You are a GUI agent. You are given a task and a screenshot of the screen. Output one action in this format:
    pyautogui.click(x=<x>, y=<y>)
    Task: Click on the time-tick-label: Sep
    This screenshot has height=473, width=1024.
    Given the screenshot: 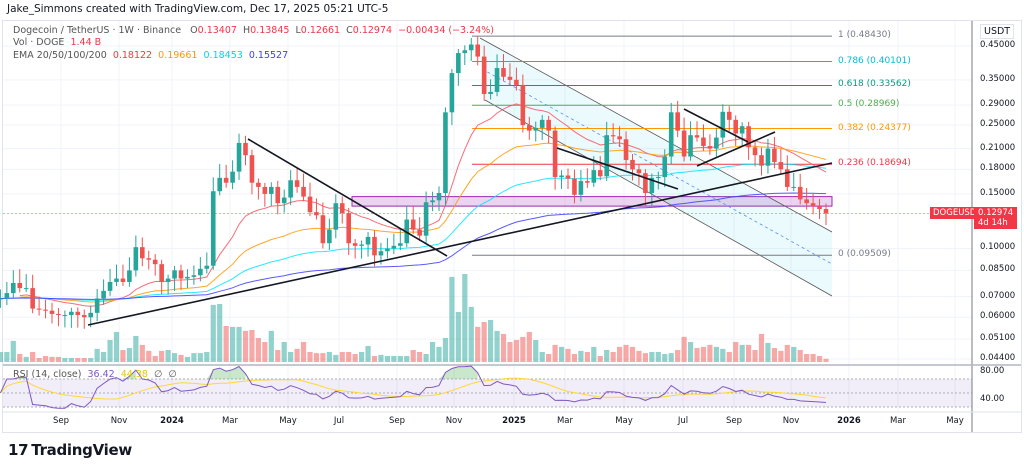 What is the action you would take?
    pyautogui.click(x=61, y=421)
    